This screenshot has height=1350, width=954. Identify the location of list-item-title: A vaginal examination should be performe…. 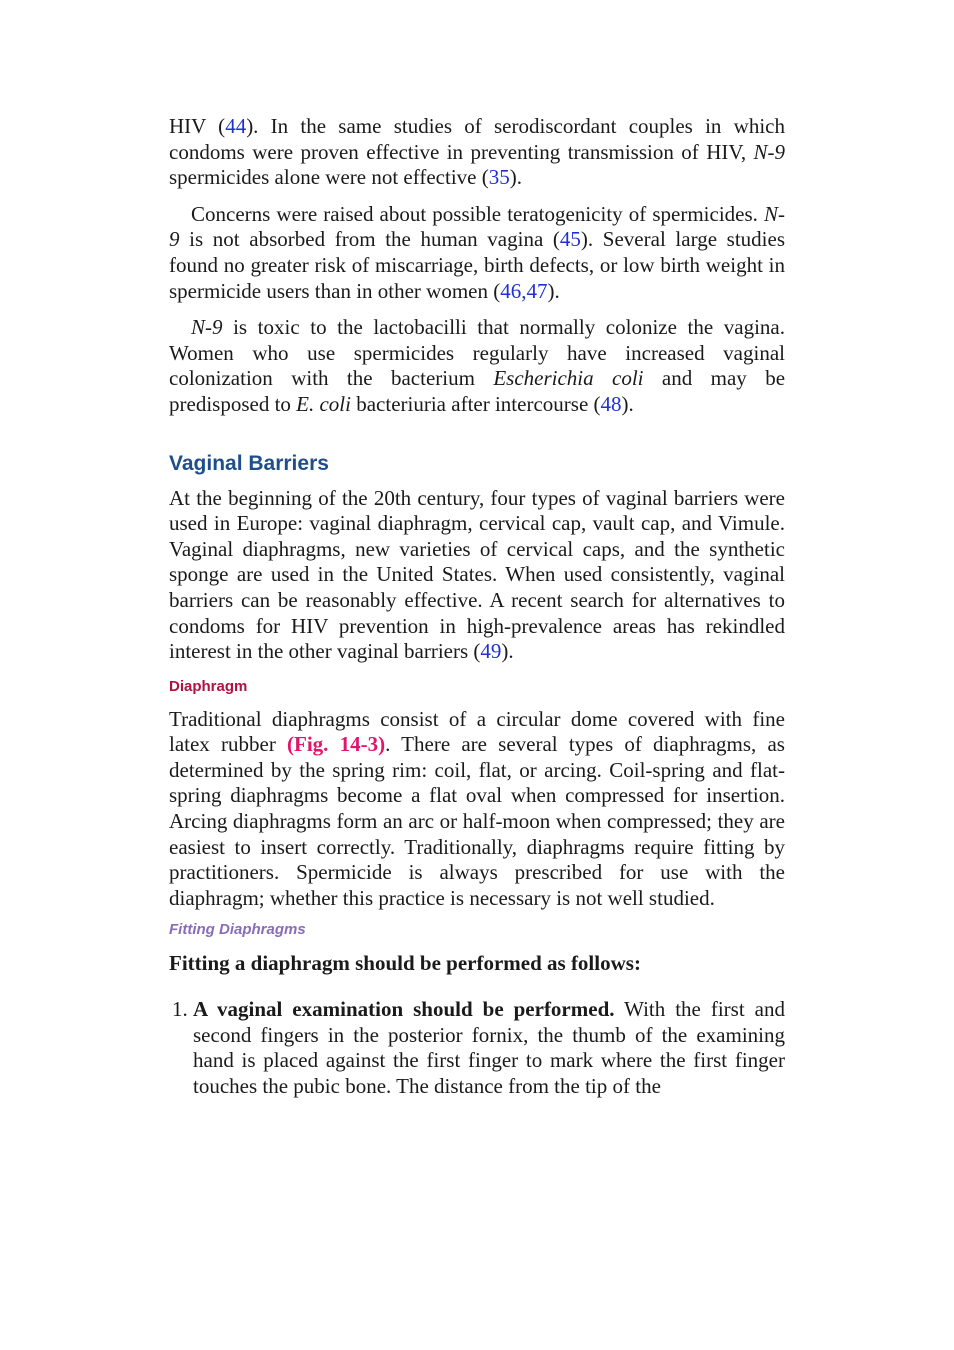
(404, 1009).